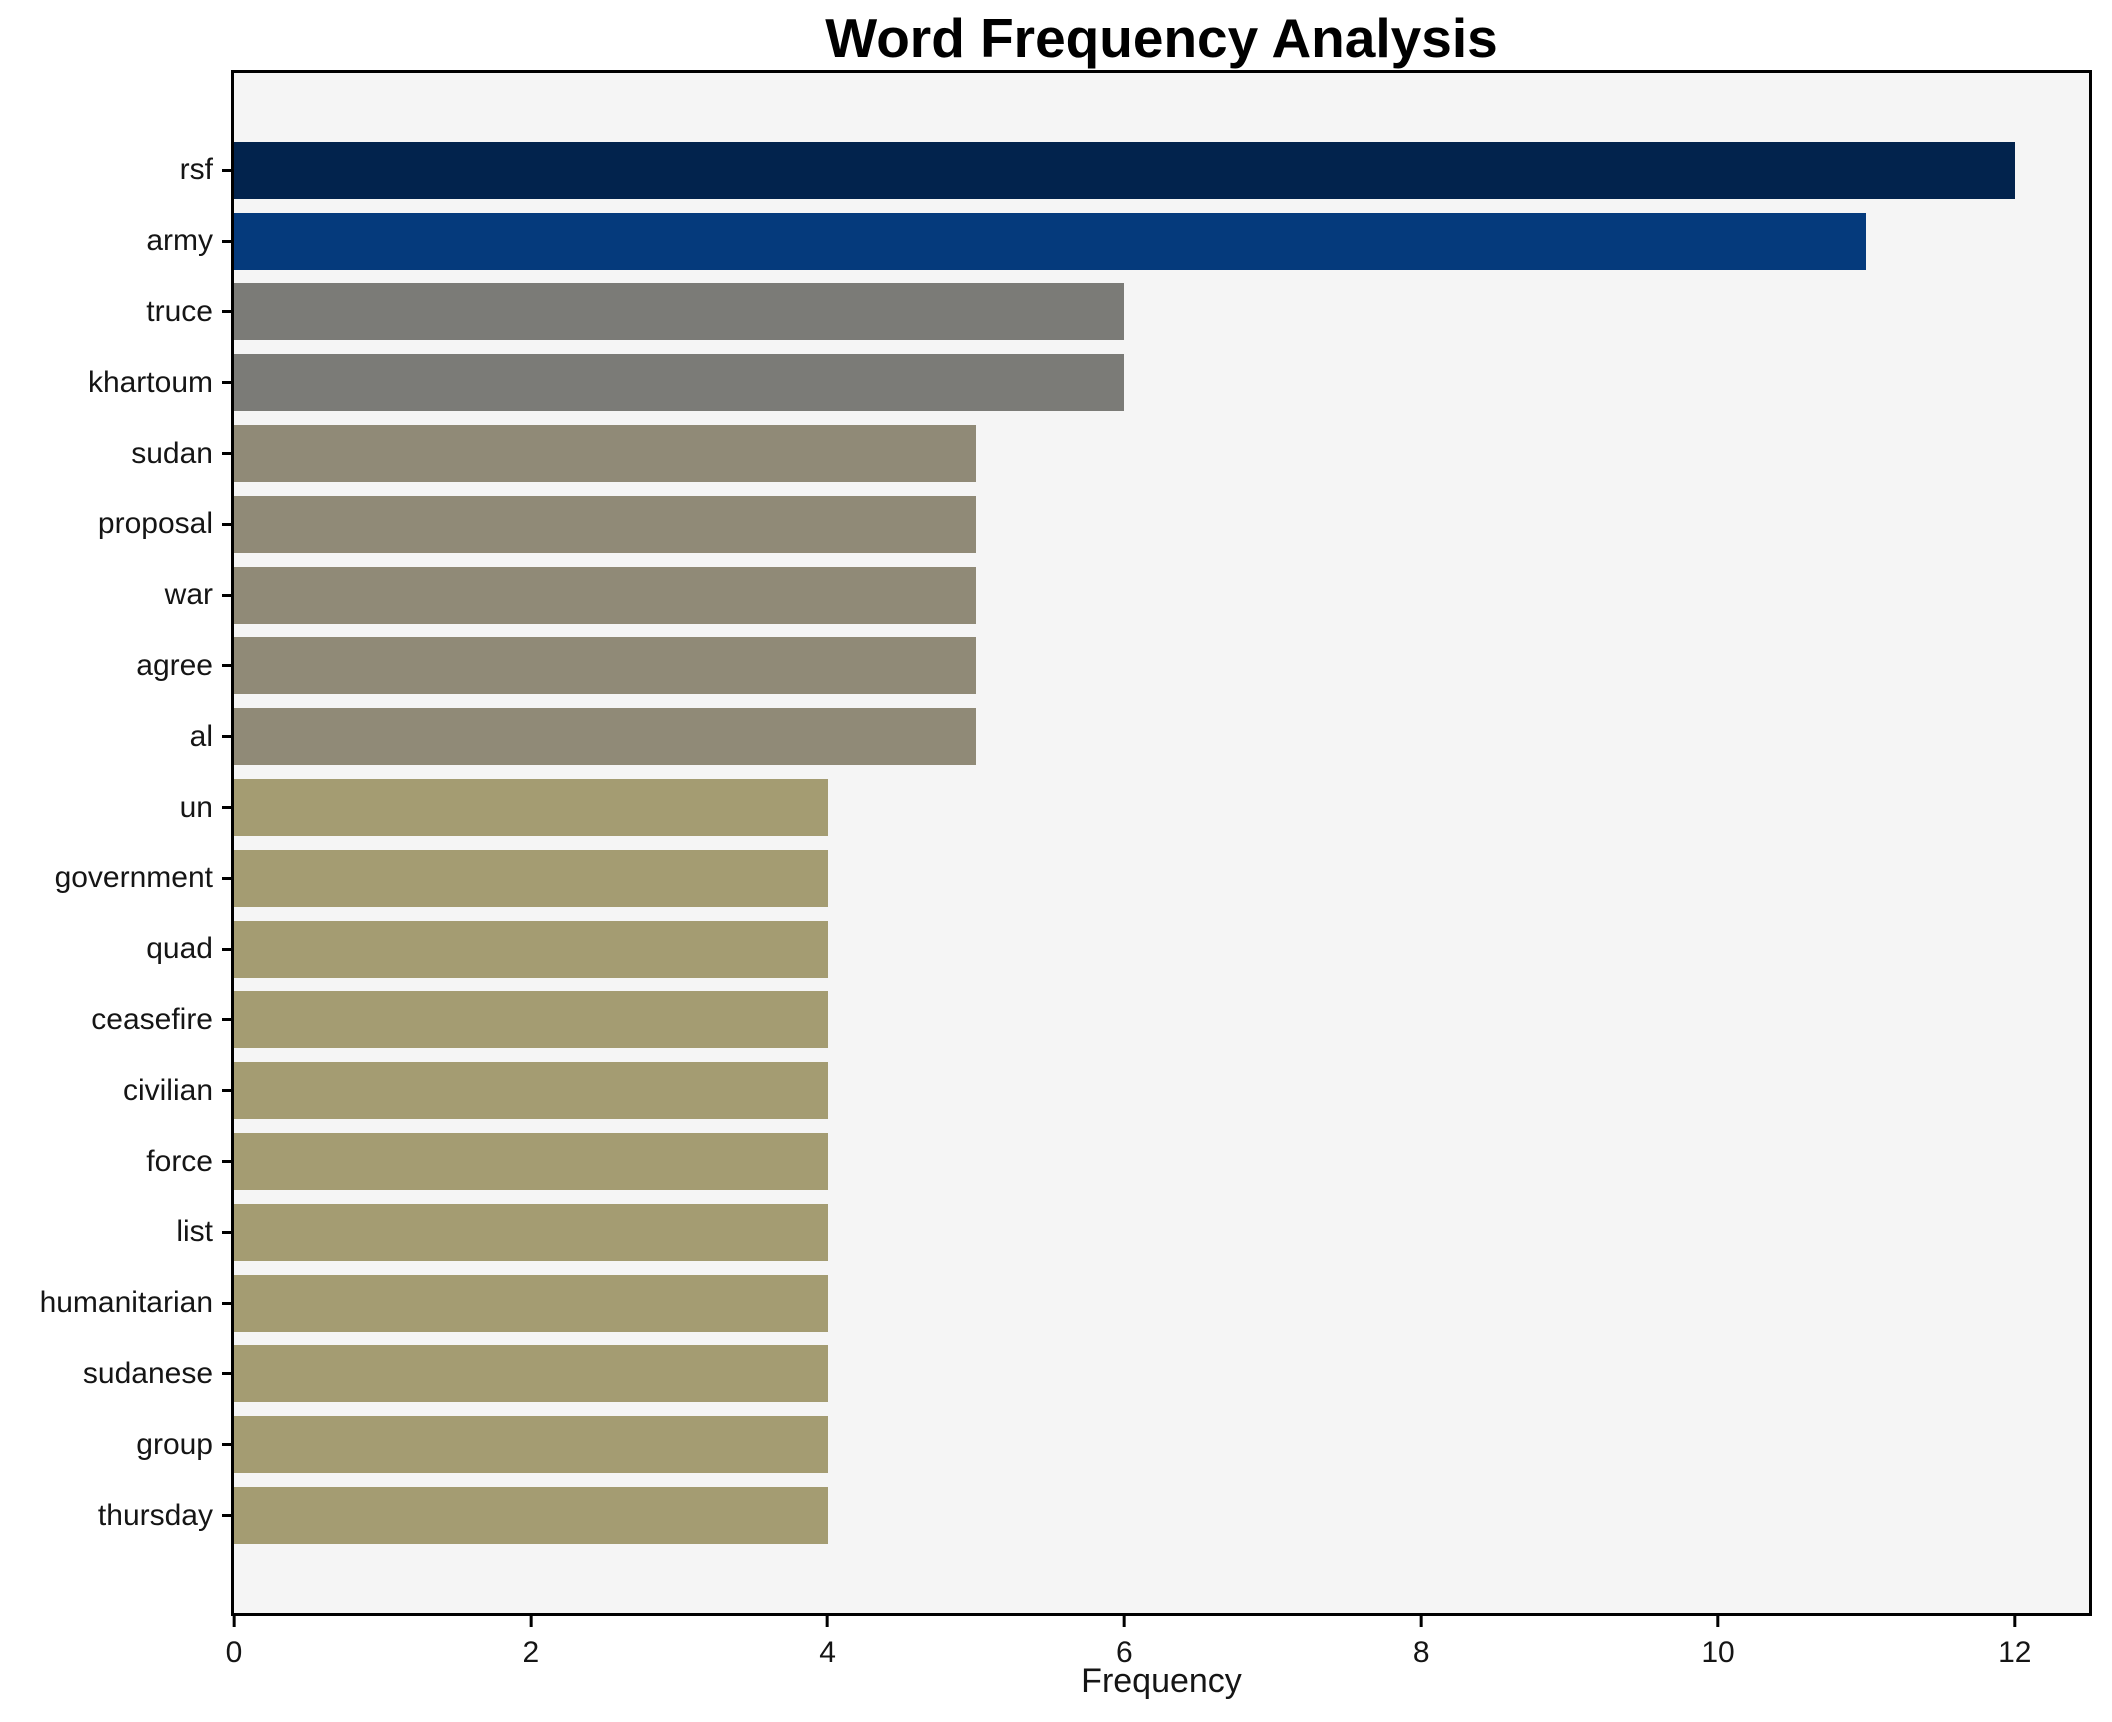  I want to click on y-tick-label-proposal: proposal, so click(155, 524).